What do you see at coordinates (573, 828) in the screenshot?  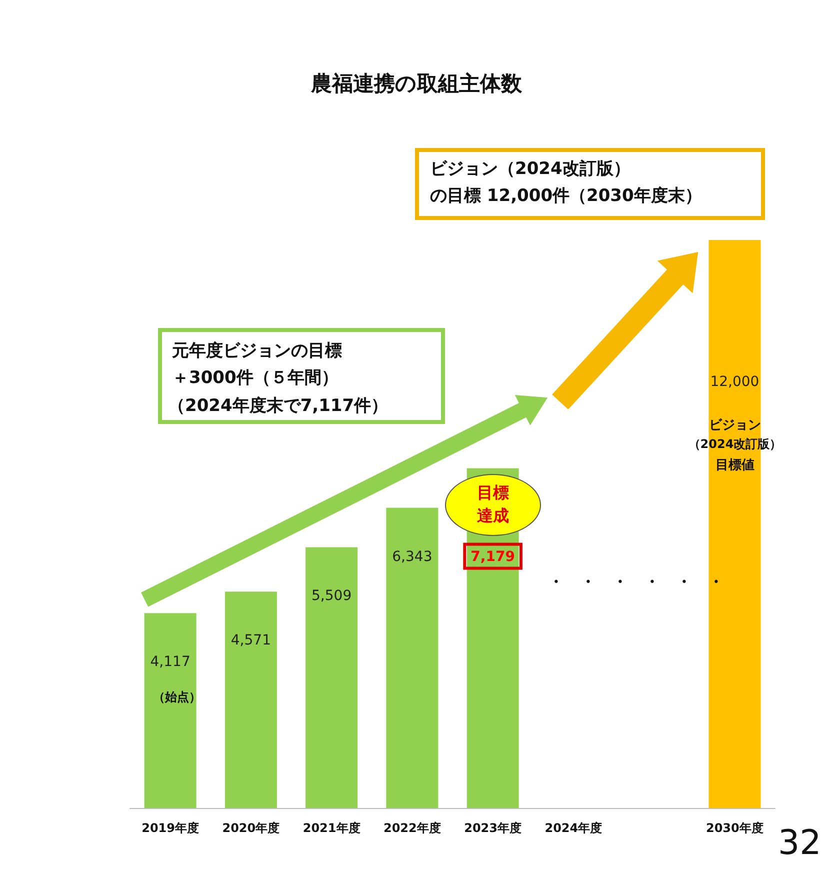 I see `x-tick-label: 2024年度` at bounding box center [573, 828].